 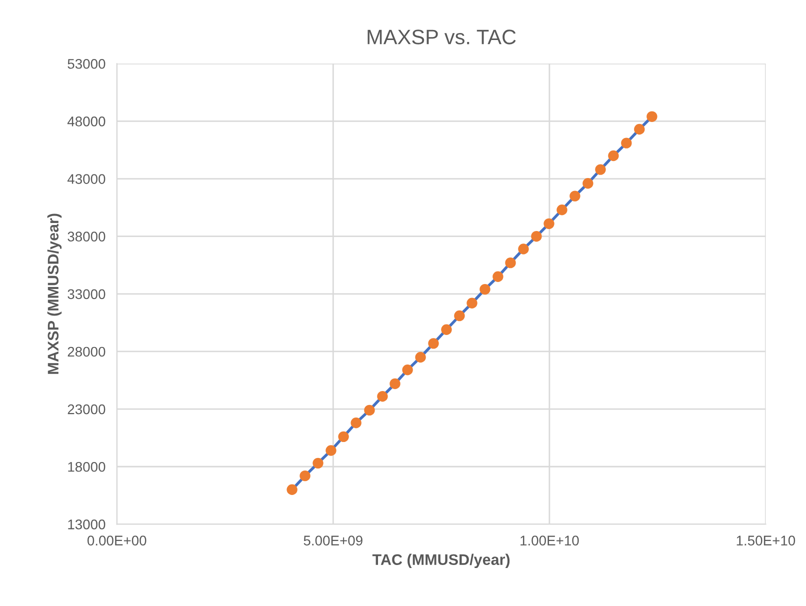 What do you see at coordinates (87, 525) in the screenshot?
I see `y-tick-label: 13000` at bounding box center [87, 525].